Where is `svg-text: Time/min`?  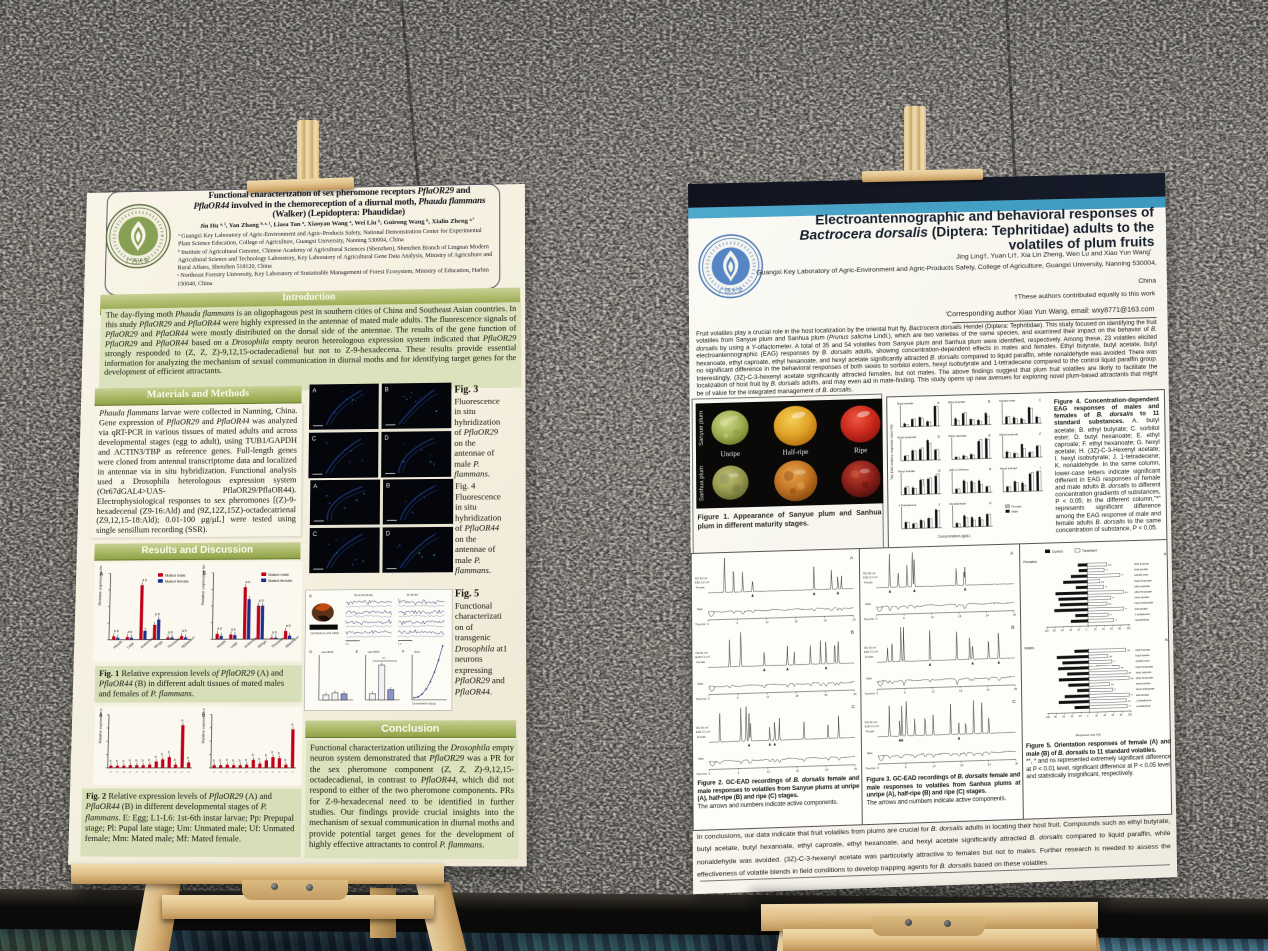
svg-text: Time/min is located at coordinates (700, 624).